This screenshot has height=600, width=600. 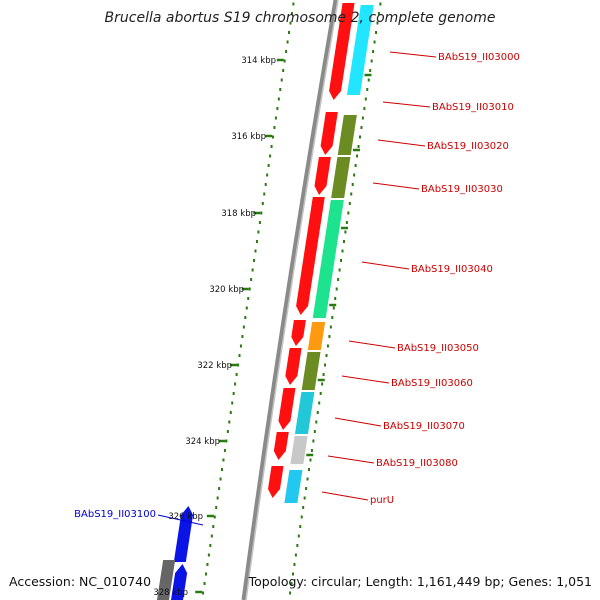 I want to click on kbp-label: 320 kbp, so click(x=226, y=290).